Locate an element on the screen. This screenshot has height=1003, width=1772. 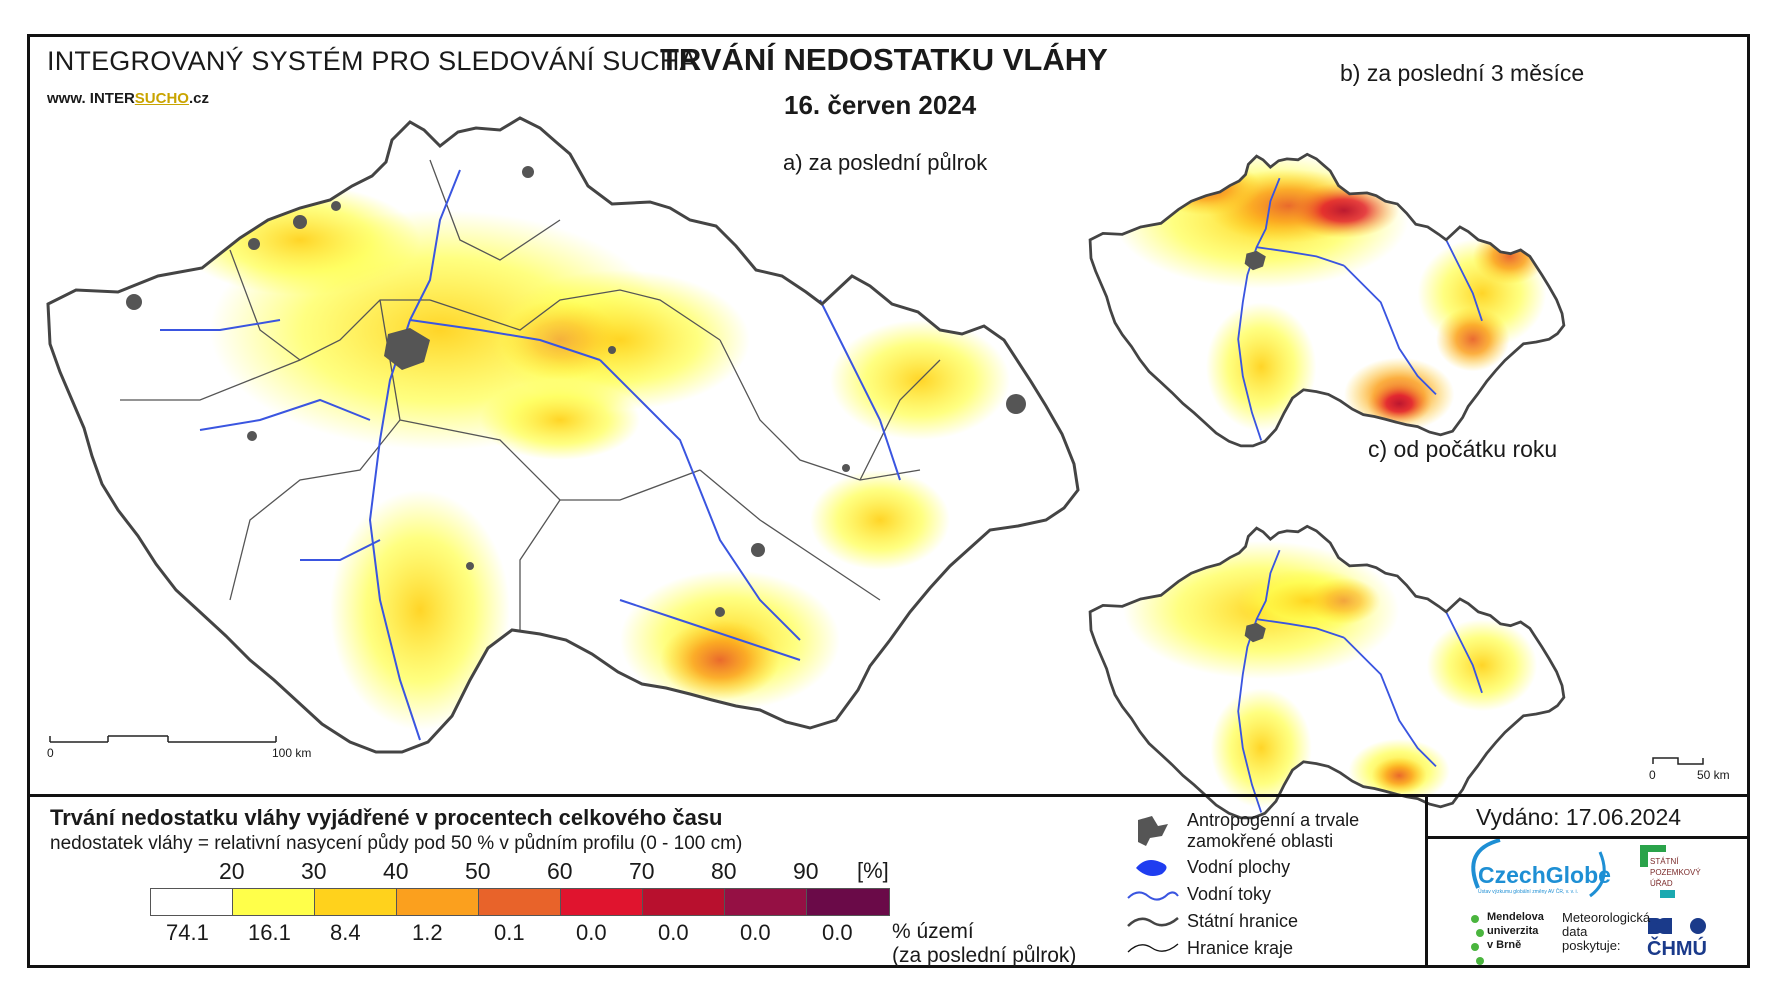
map-b is located at coordinates (1327, 300).